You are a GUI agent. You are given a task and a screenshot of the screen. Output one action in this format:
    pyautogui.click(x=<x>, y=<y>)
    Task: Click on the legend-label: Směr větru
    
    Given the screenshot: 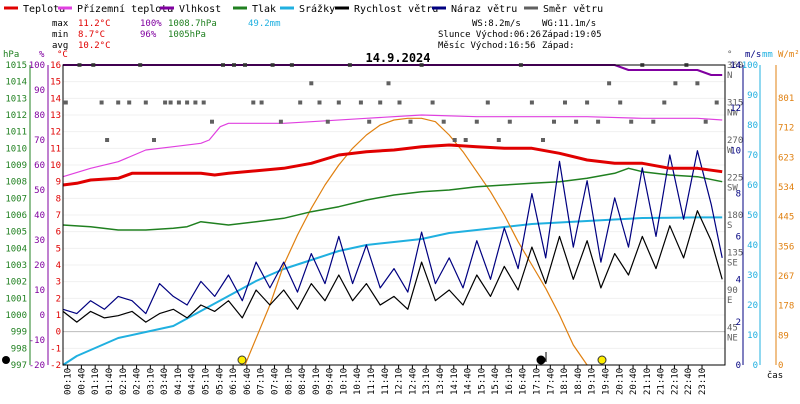 What is the action you would take?
    pyautogui.click(x=573, y=9)
    